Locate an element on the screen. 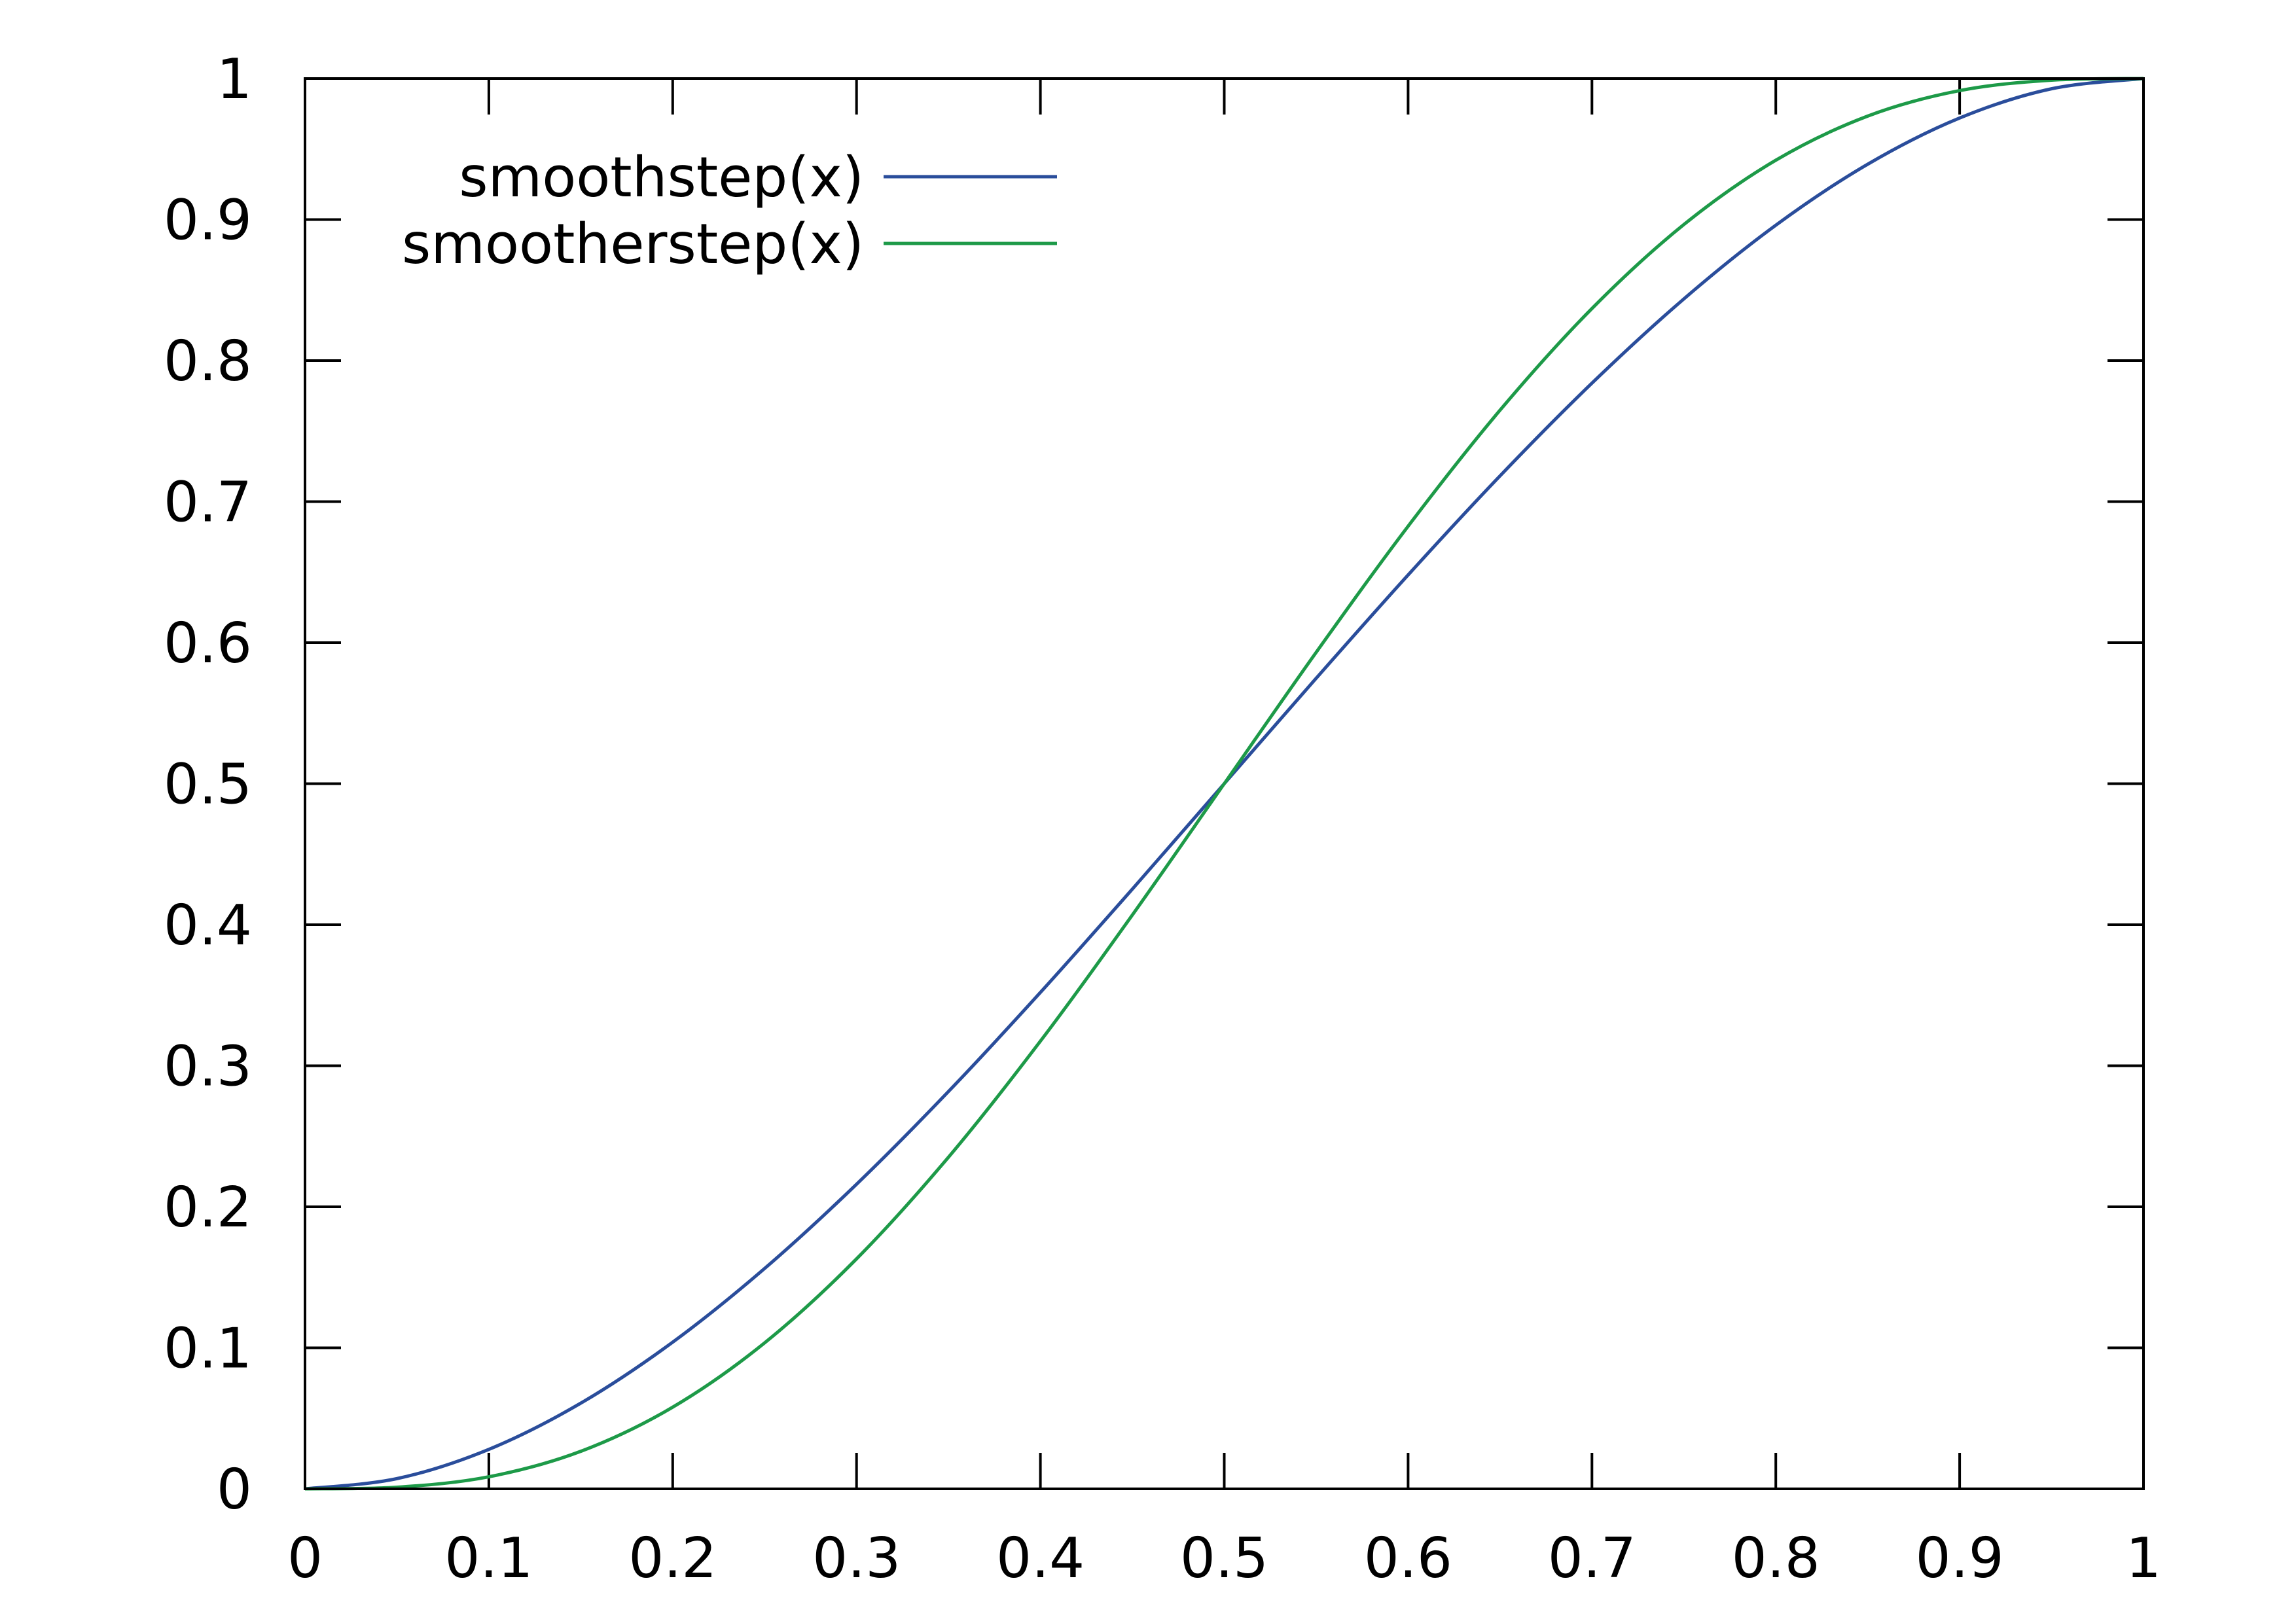 The image size is (2296, 1623). x-tick-label: 0.6 is located at coordinates (1408, 1558).